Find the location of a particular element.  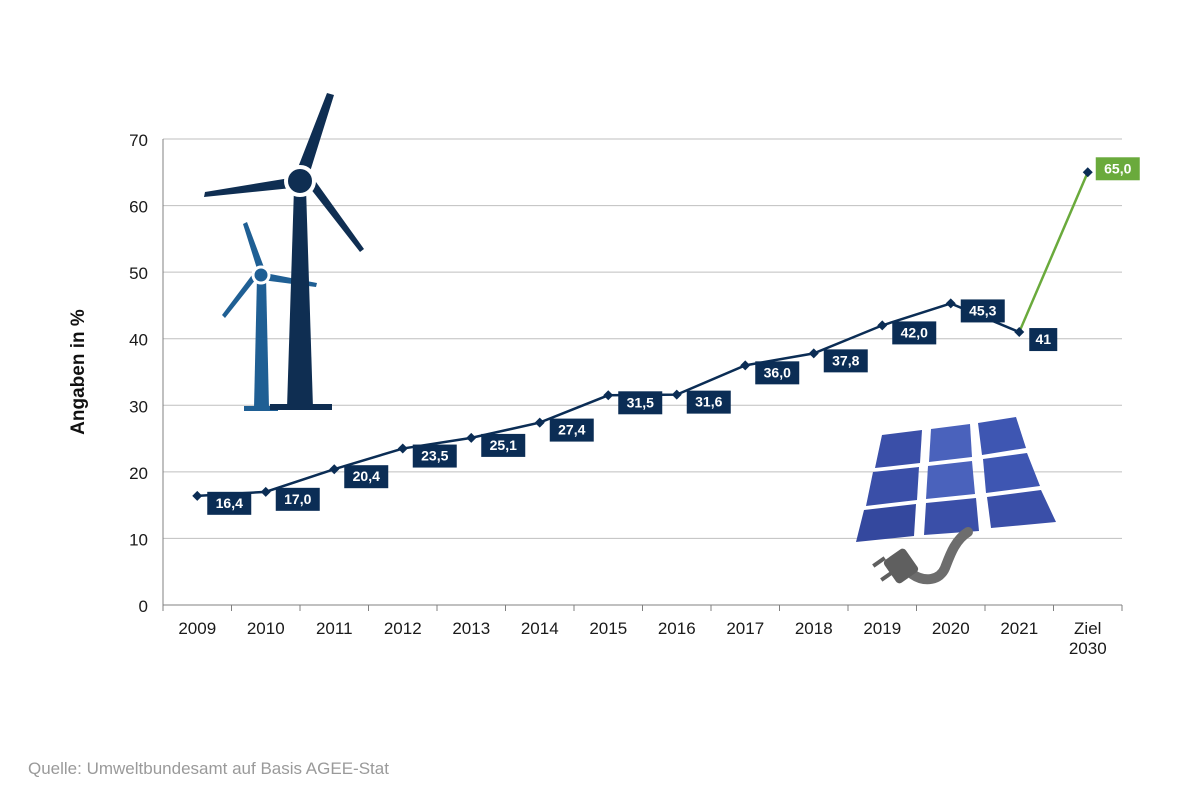

data-label: 36,0 is located at coordinates (777, 372).